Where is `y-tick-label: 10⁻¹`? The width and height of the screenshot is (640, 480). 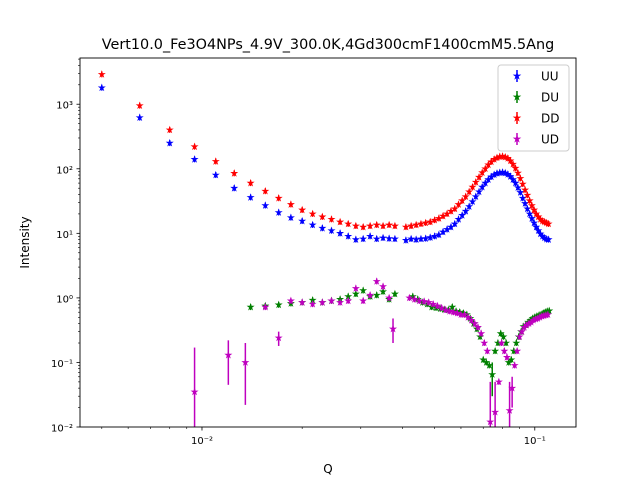
y-tick-label: 10⁻¹ is located at coordinates (62, 364).